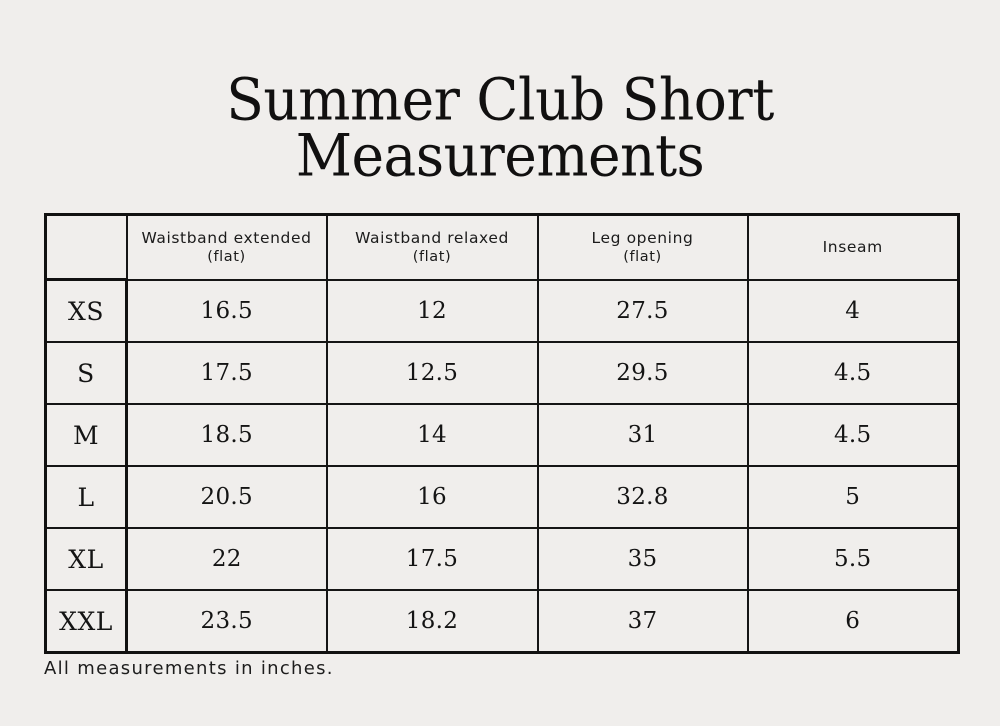 The height and width of the screenshot is (726, 1000). What do you see at coordinates (643, 621) in the screenshot?
I see `cell-leg-opening: 37` at bounding box center [643, 621].